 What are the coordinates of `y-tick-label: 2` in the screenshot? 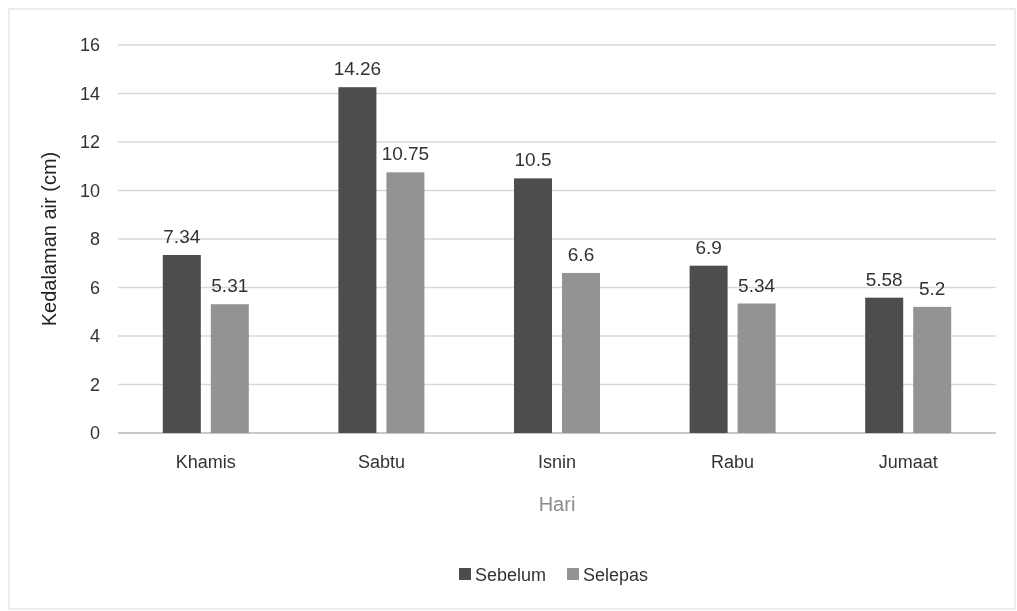 It's located at (94, 384).